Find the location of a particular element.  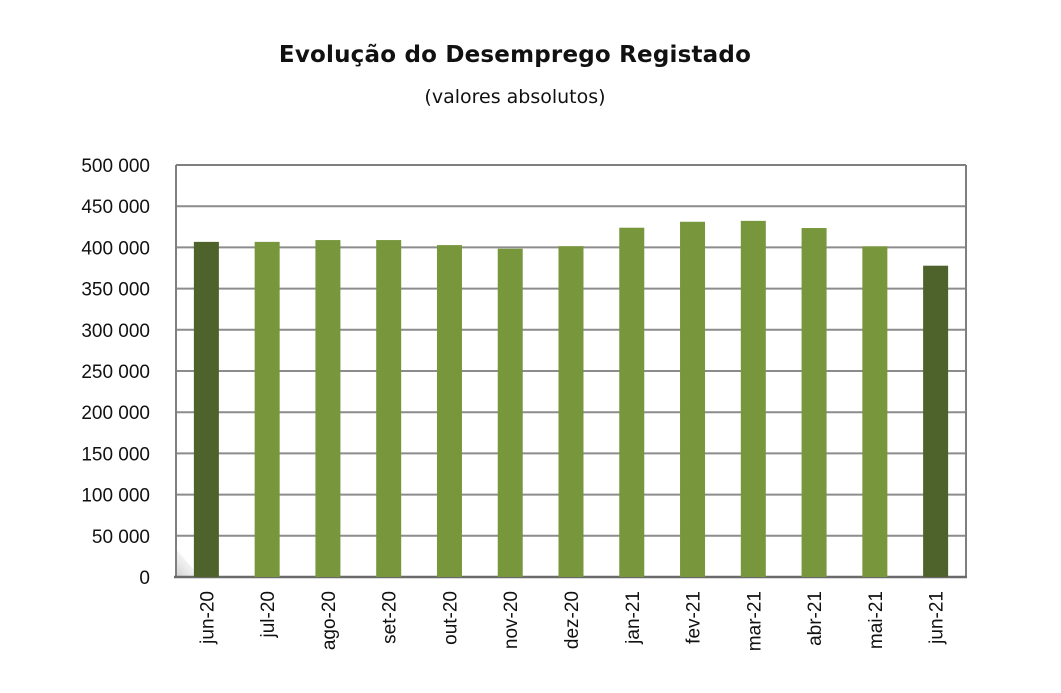

x-tick-label: jul-20 is located at coordinates (268, 614).